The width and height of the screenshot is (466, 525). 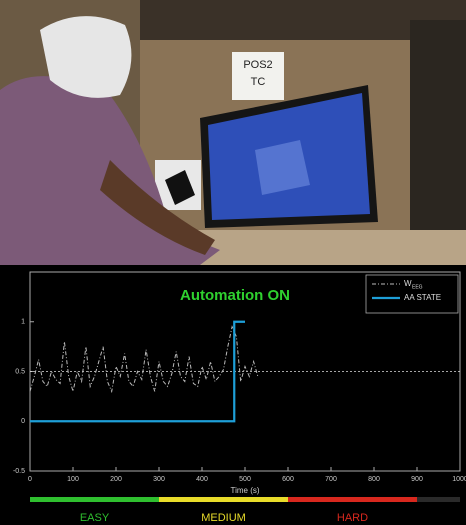 What do you see at coordinates (95, 518) in the screenshot?
I see `difficulty-label: EASY` at bounding box center [95, 518].